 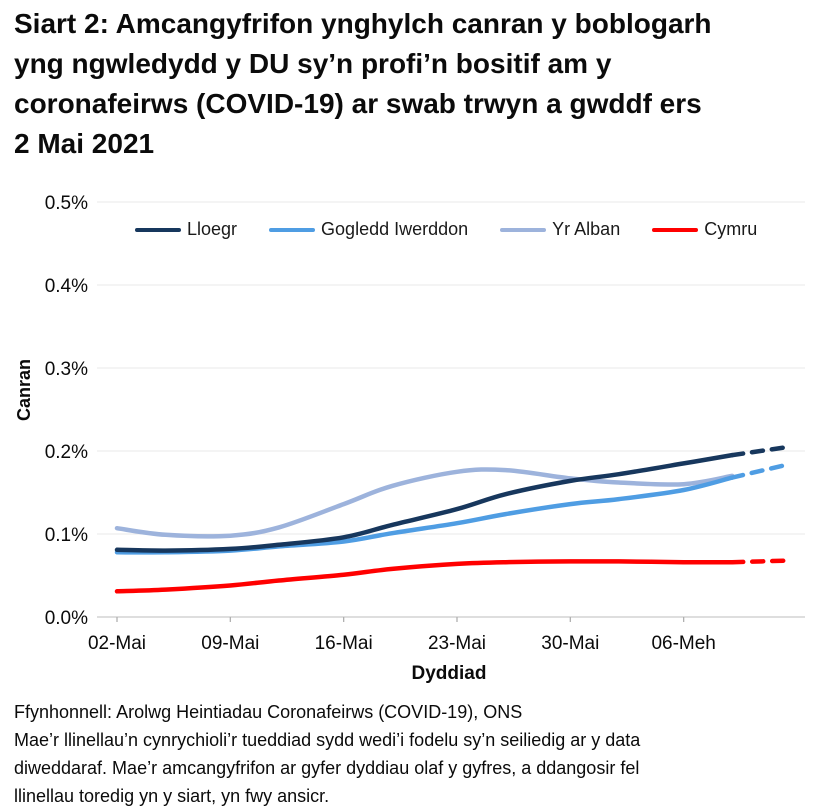 I want to click on legend-label: Lloegr, so click(x=212, y=229).